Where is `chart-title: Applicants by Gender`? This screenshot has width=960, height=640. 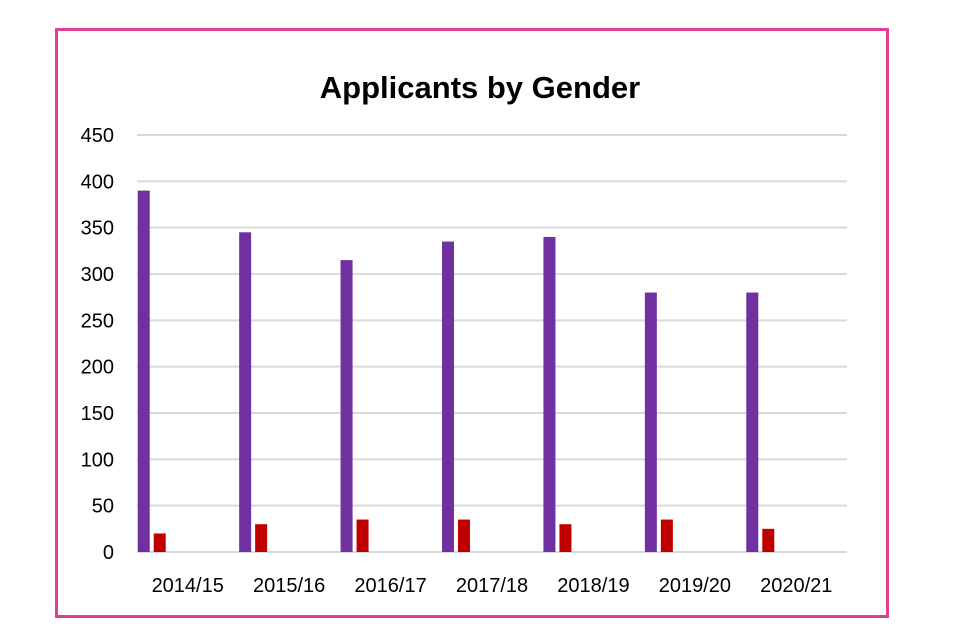 chart-title: Applicants by Gender is located at coordinates (480, 87).